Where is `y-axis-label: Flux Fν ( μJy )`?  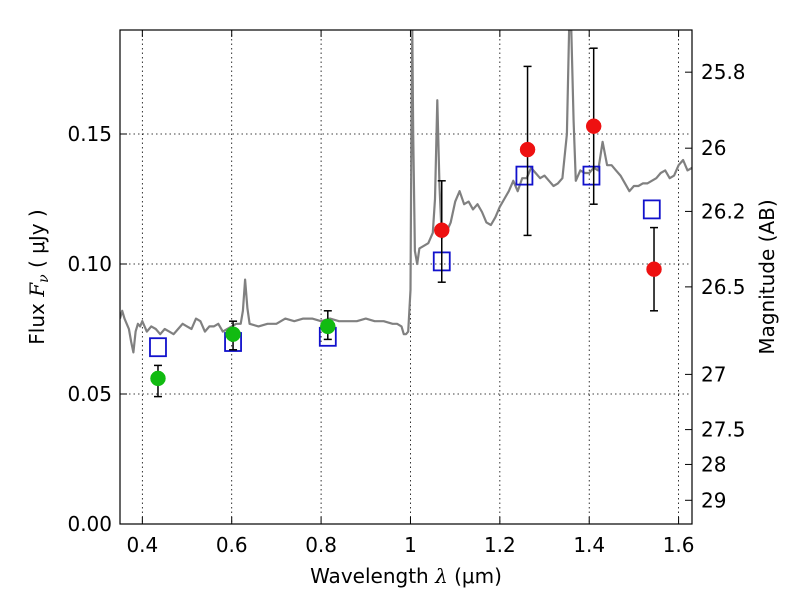
y-axis-label: Flux Fν ( μJy ) is located at coordinates (38, 276).